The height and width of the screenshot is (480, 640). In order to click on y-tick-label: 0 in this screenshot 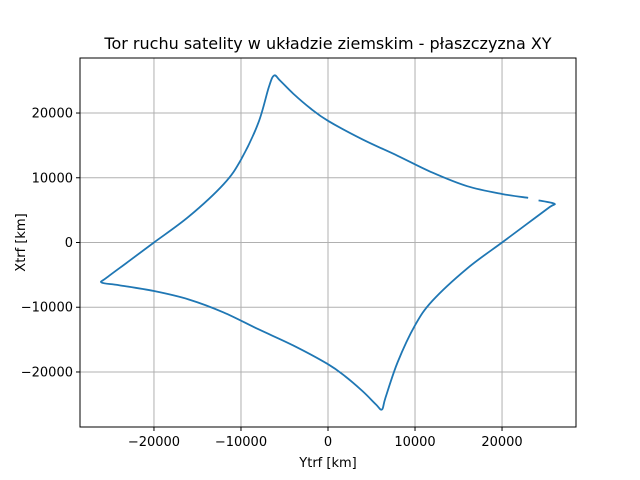, I will do `click(69, 243)`.